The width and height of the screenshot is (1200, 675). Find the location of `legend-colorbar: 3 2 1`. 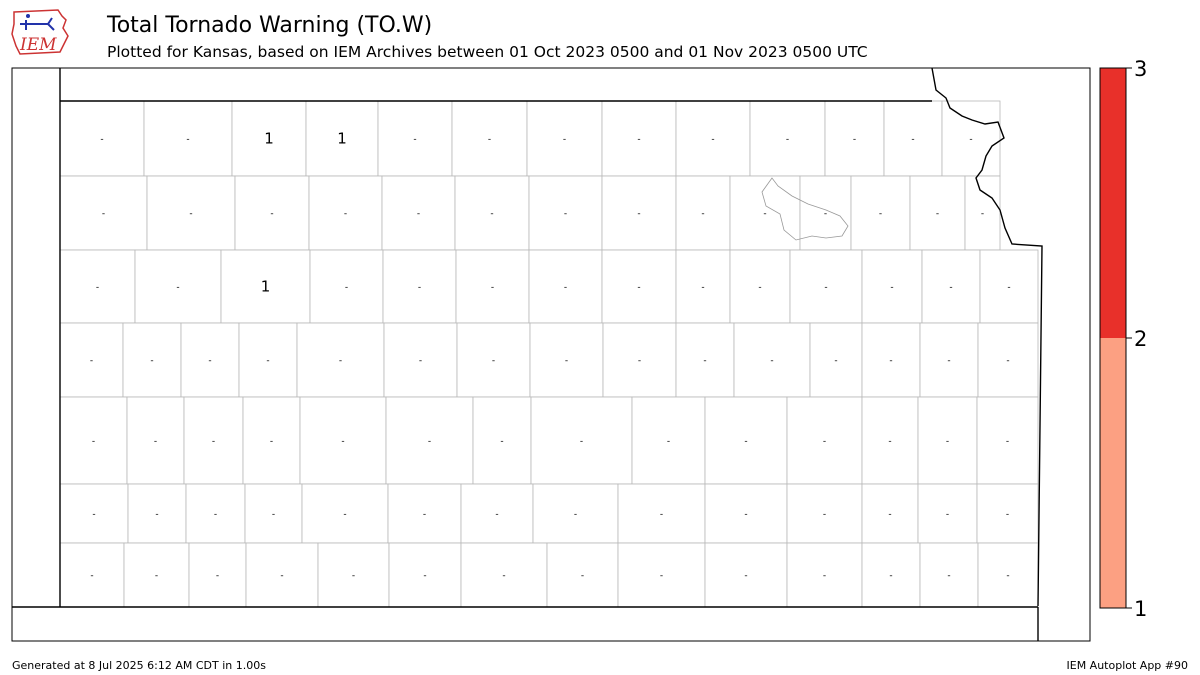

legend-colorbar: 3 2 1 is located at coordinates (1123, 339).